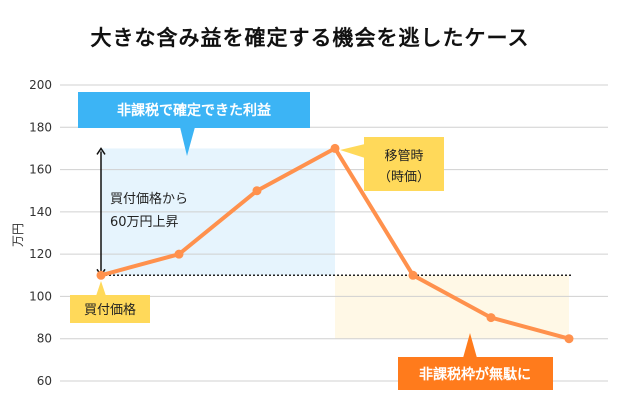 The width and height of the screenshot is (620, 420). Describe the element at coordinates (44, 339) in the screenshot. I see `y-tick-label: 80` at that location.